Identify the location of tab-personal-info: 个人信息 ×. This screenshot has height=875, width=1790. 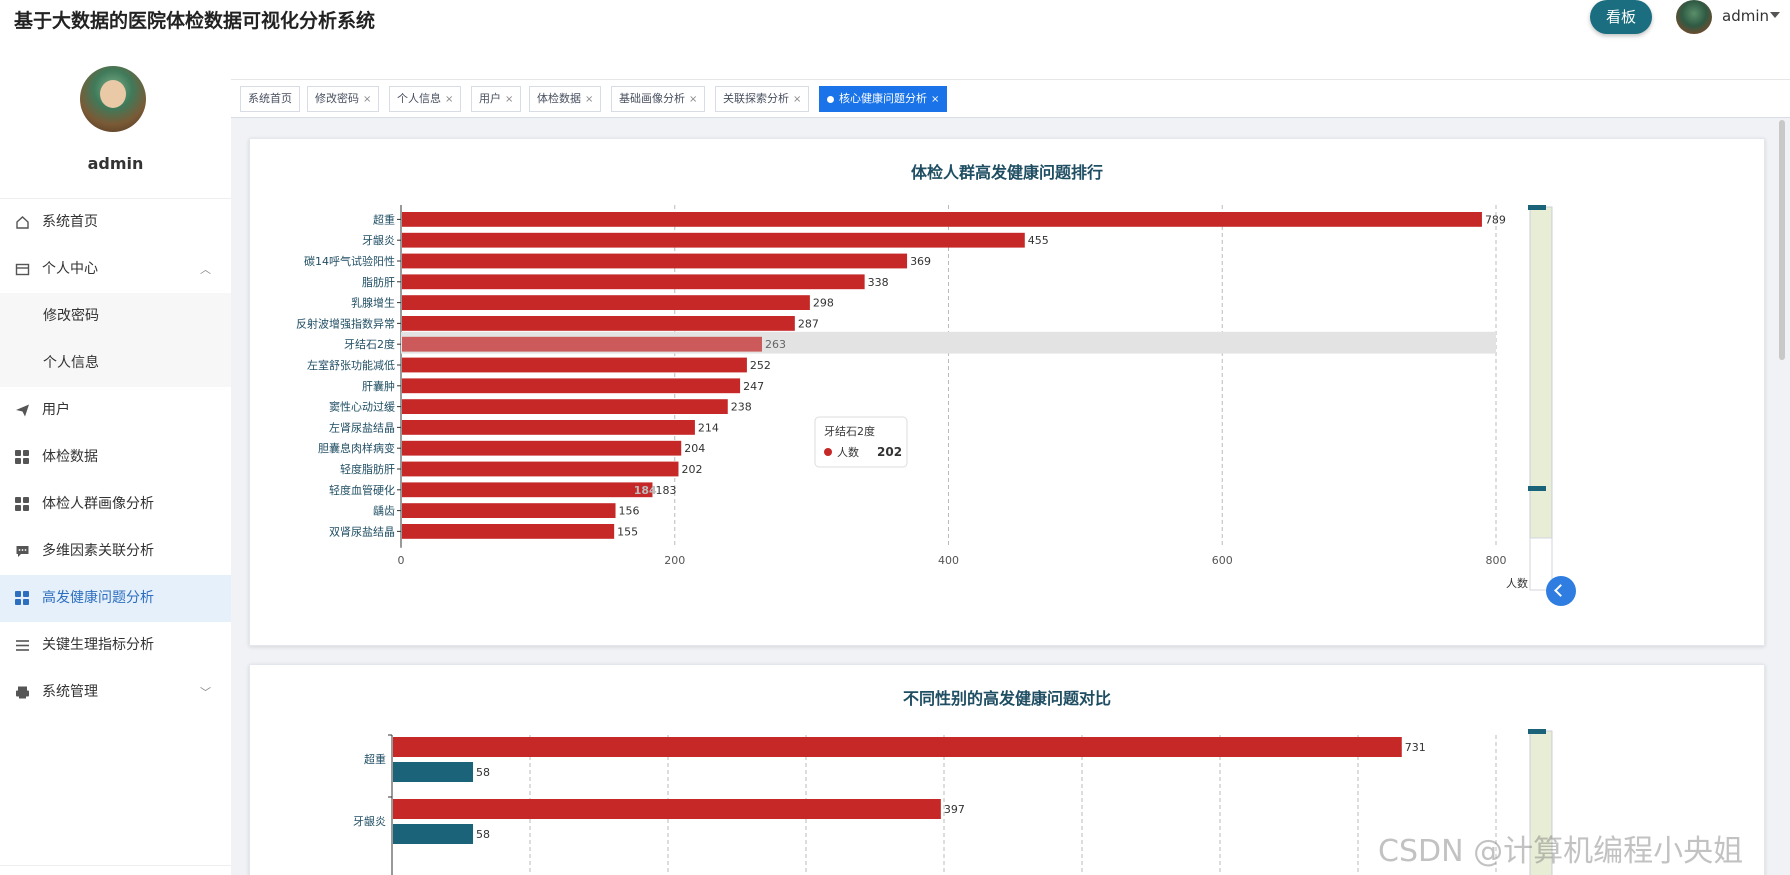
(425, 99).